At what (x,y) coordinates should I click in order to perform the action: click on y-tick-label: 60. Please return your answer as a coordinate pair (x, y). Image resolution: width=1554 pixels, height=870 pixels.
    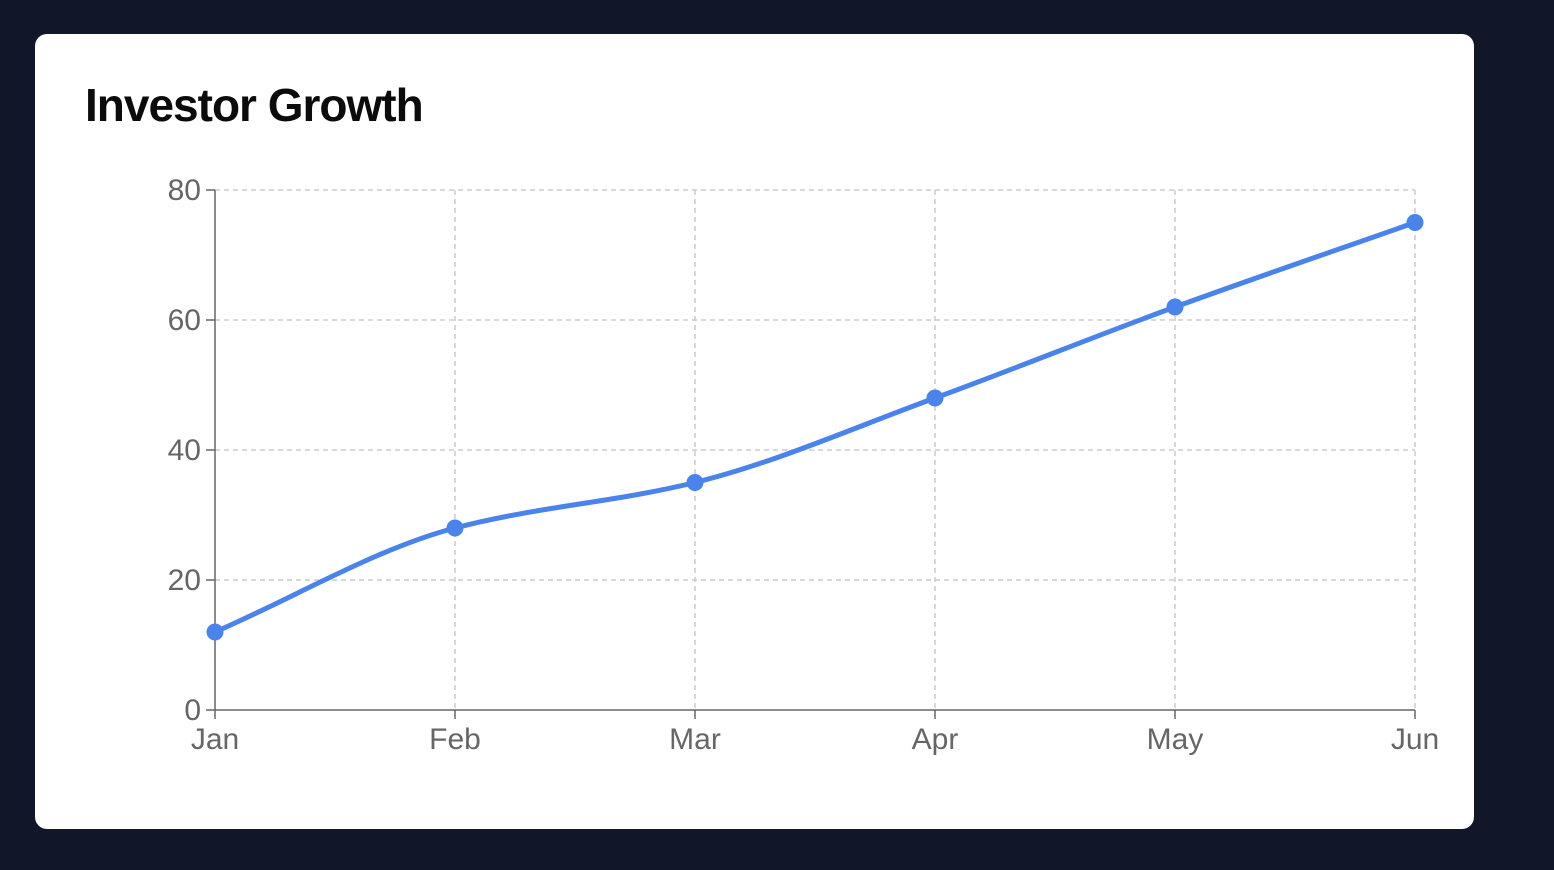
    Looking at the image, I should click on (184, 320).